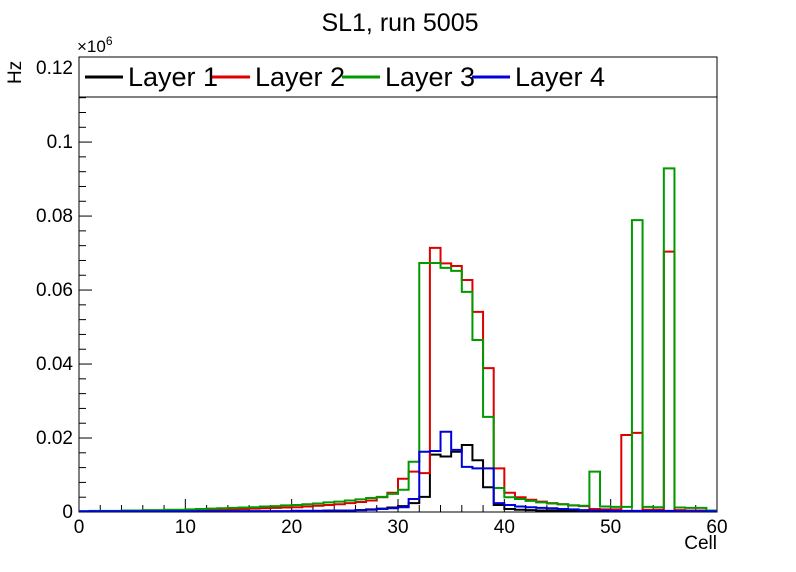  I want to click on y-tick-label: 0.1, so click(60, 142).